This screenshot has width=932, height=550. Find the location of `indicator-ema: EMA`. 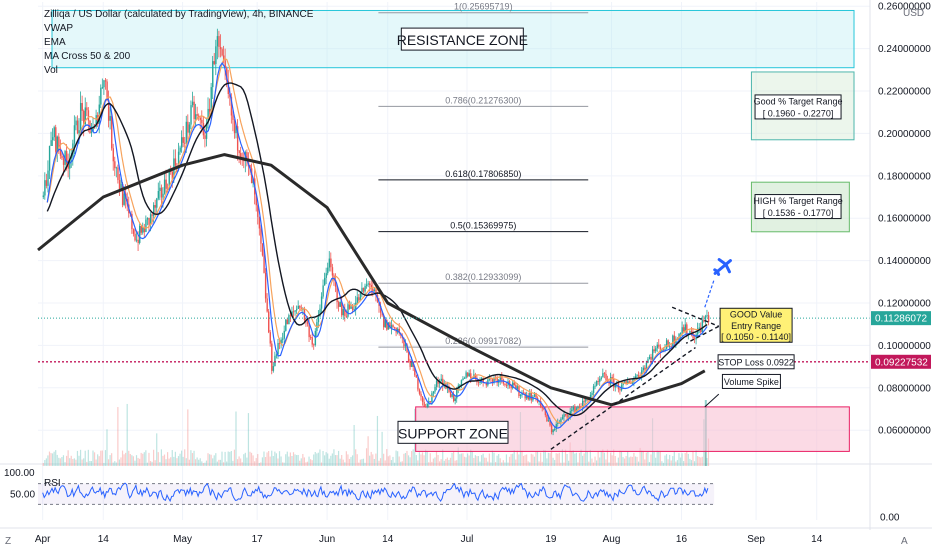

indicator-ema: EMA is located at coordinates (55, 42).